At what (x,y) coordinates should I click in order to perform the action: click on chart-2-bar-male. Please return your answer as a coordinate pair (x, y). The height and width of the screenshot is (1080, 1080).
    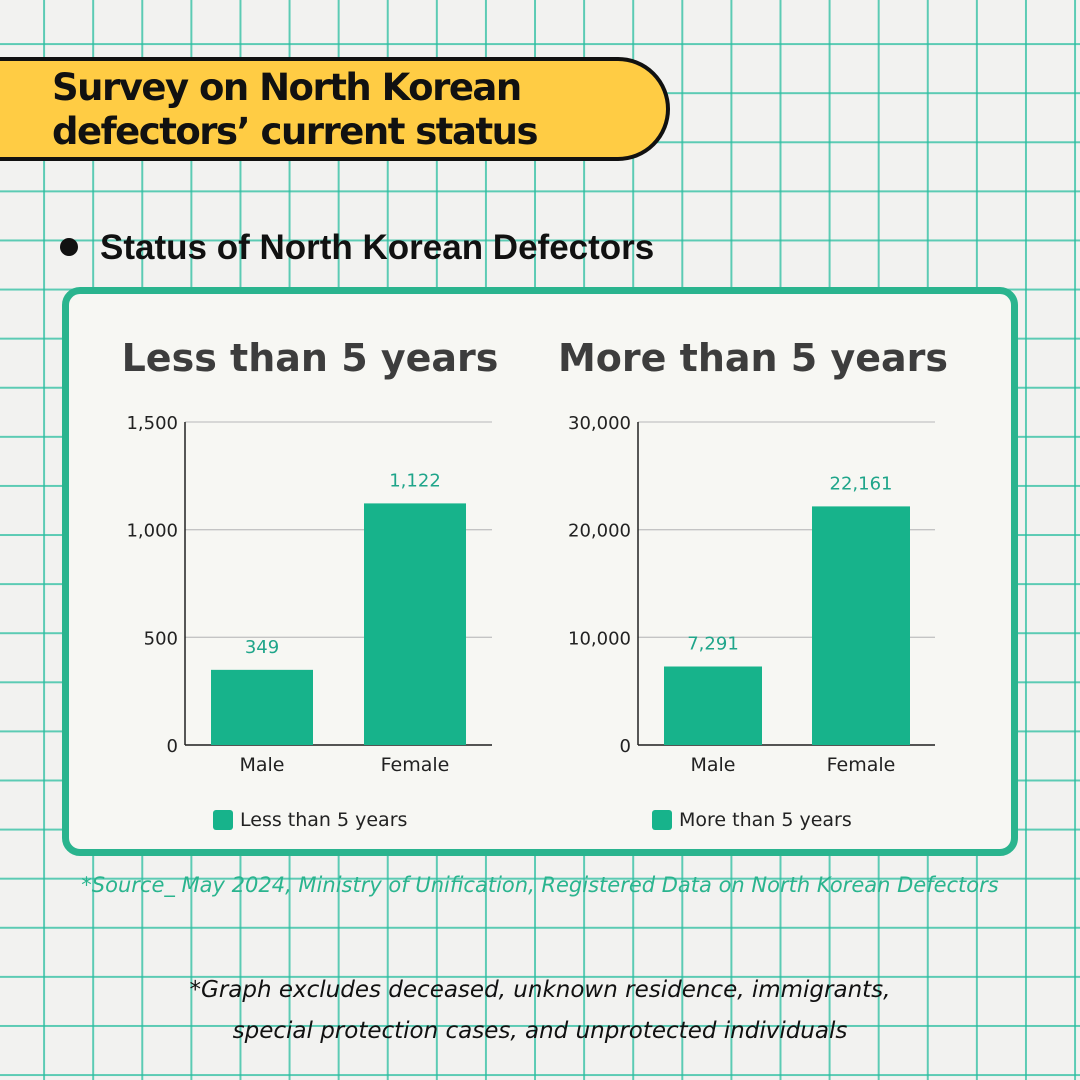
    Looking at the image, I should click on (713, 705).